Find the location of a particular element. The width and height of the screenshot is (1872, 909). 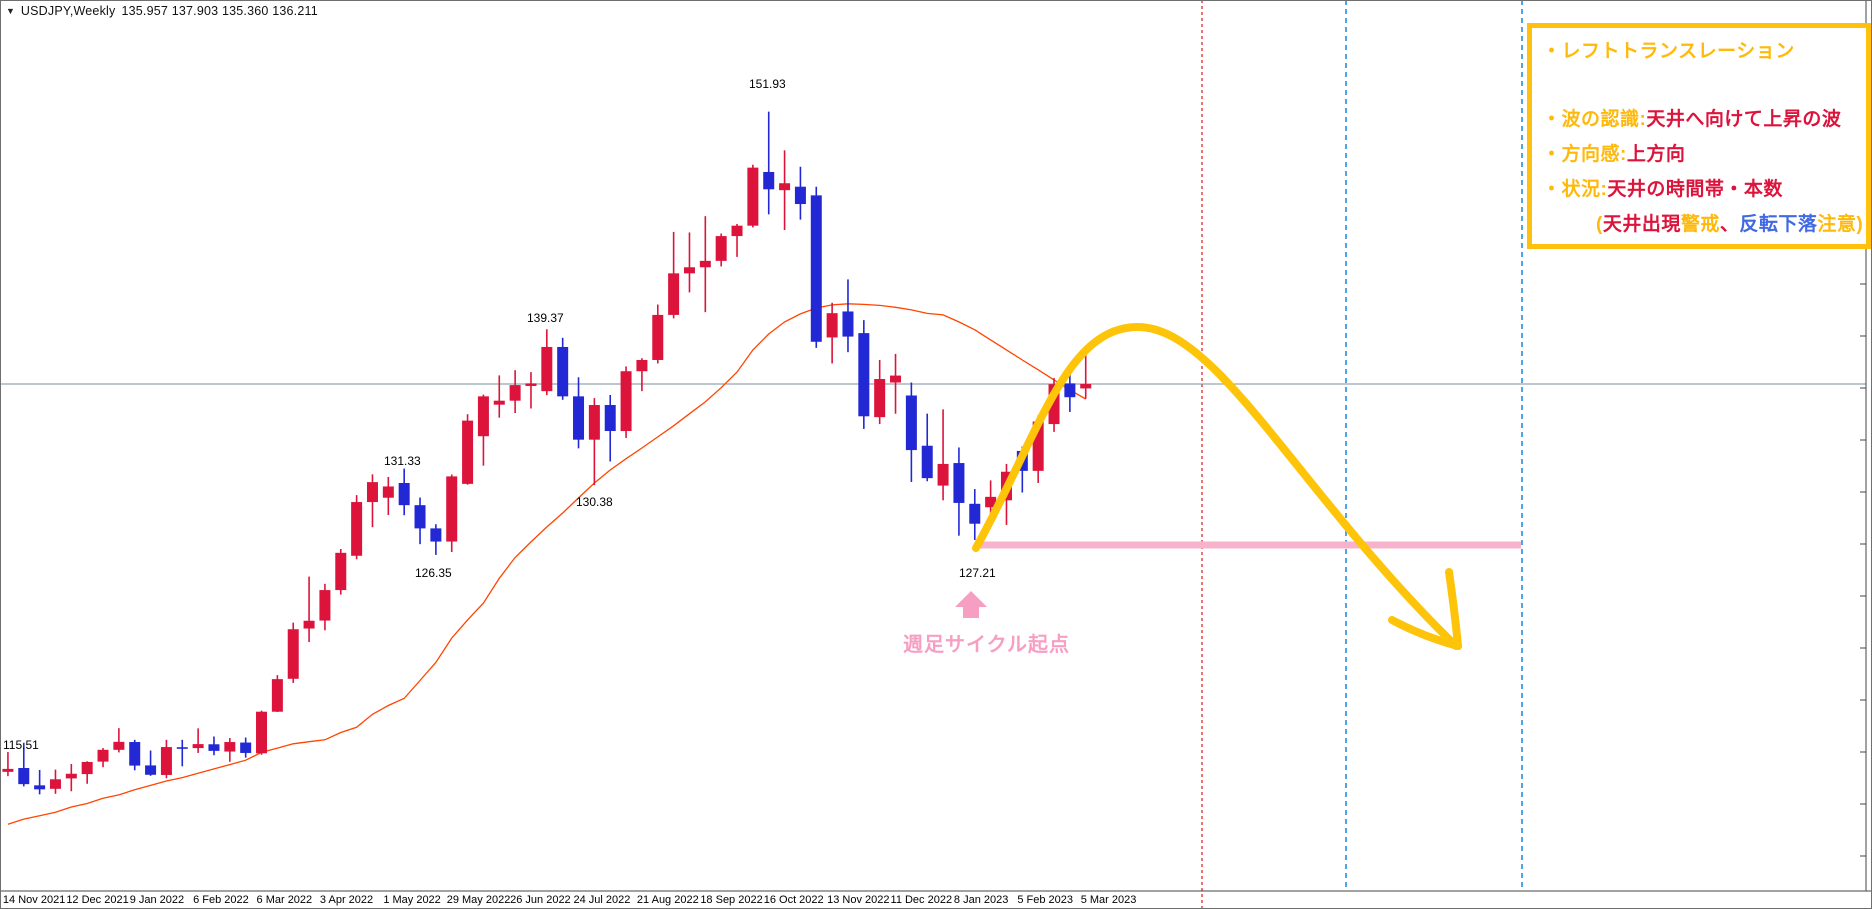

candle-2-Oct-2022 is located at coordinates (737, 240).